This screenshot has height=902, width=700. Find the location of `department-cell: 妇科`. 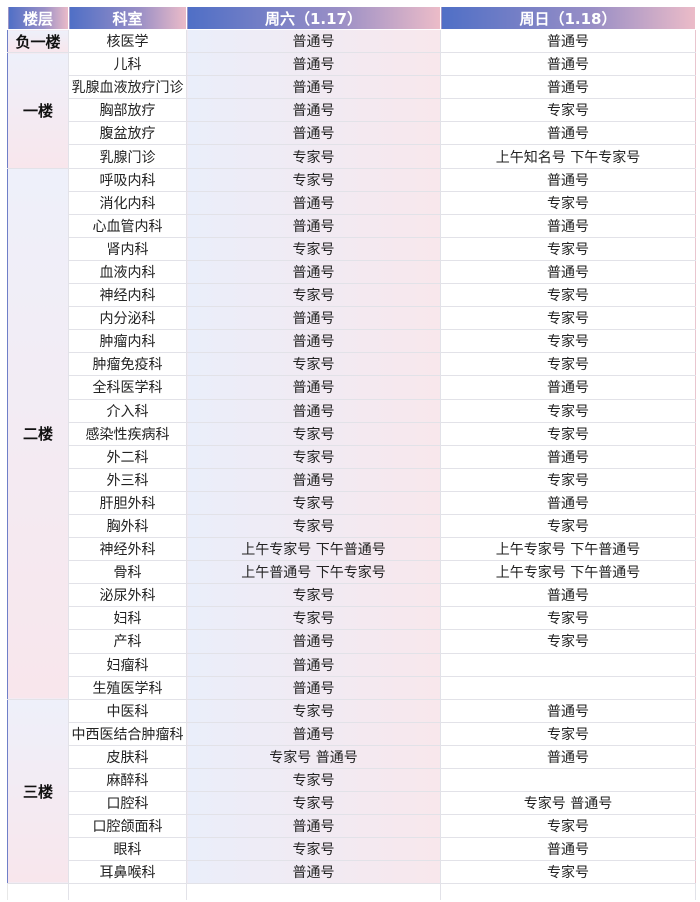

department-cell: 妇科 is located at coordinates (127, 618).